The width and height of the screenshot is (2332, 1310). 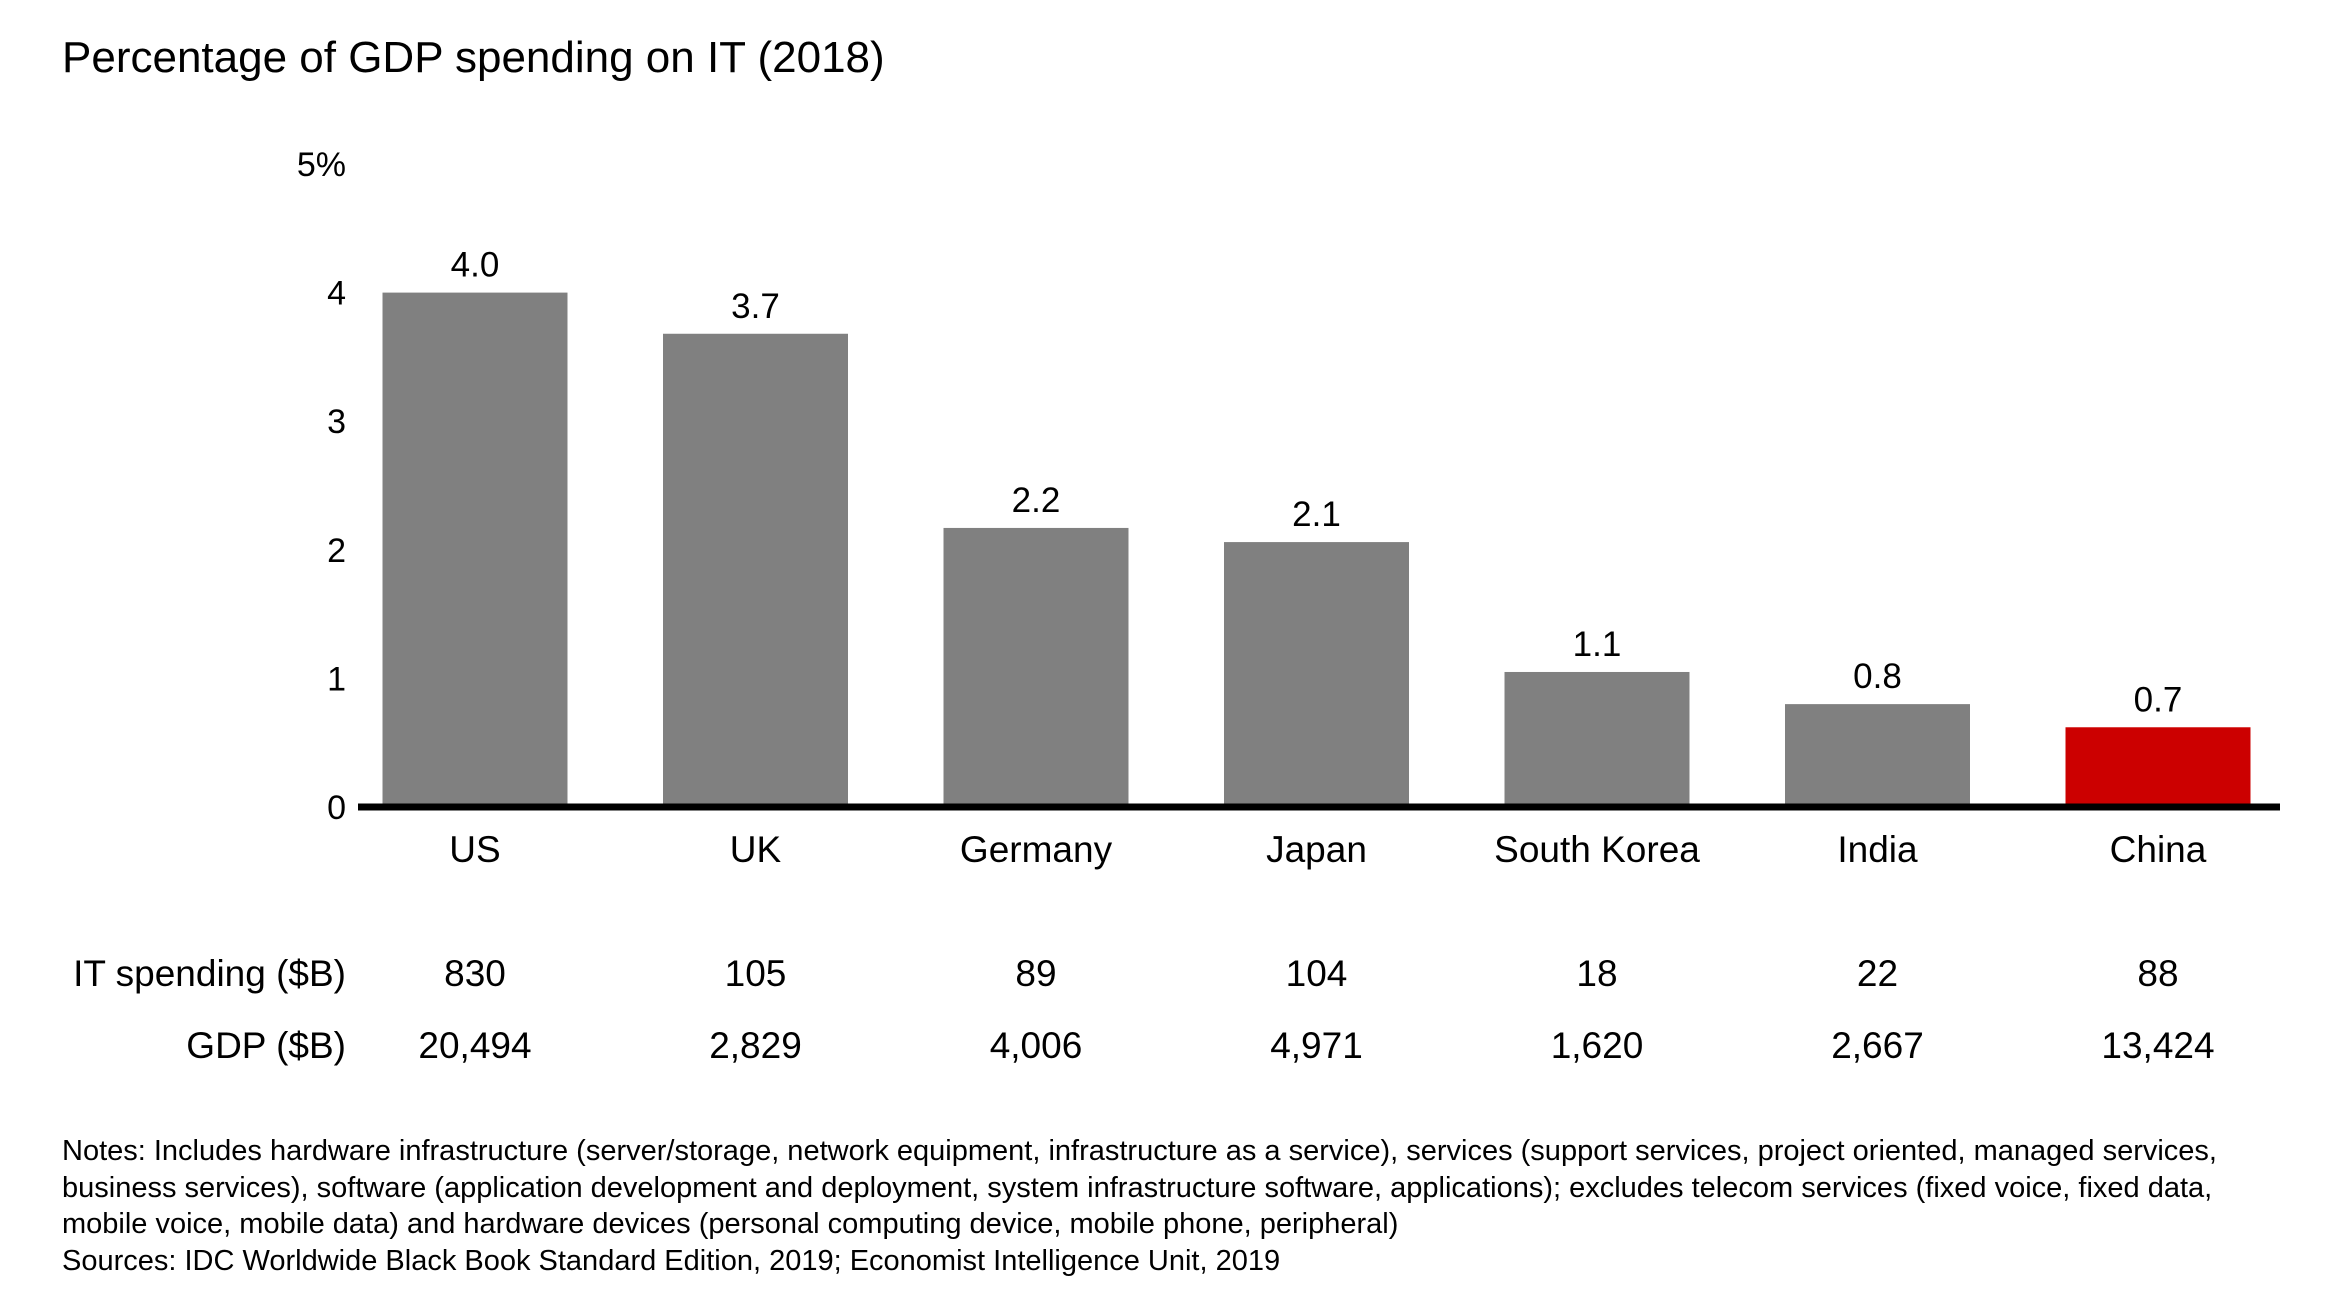 What do you see at coordinates (1597, 644) in the screenshot?
I see `bar-value-label: 1.1` at bounding box center [1597, 644].